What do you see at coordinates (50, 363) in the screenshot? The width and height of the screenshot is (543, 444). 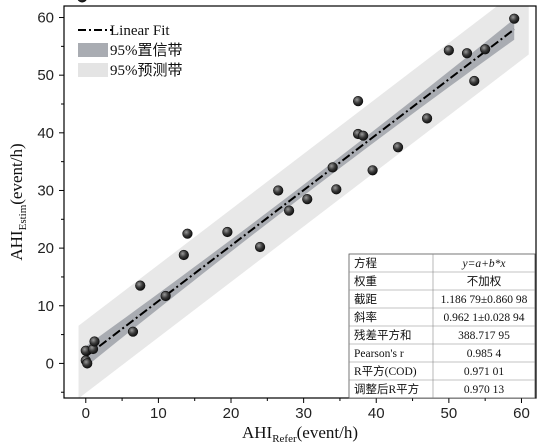 I see `y-tick-label: 0` at bounding box center [50, 363].